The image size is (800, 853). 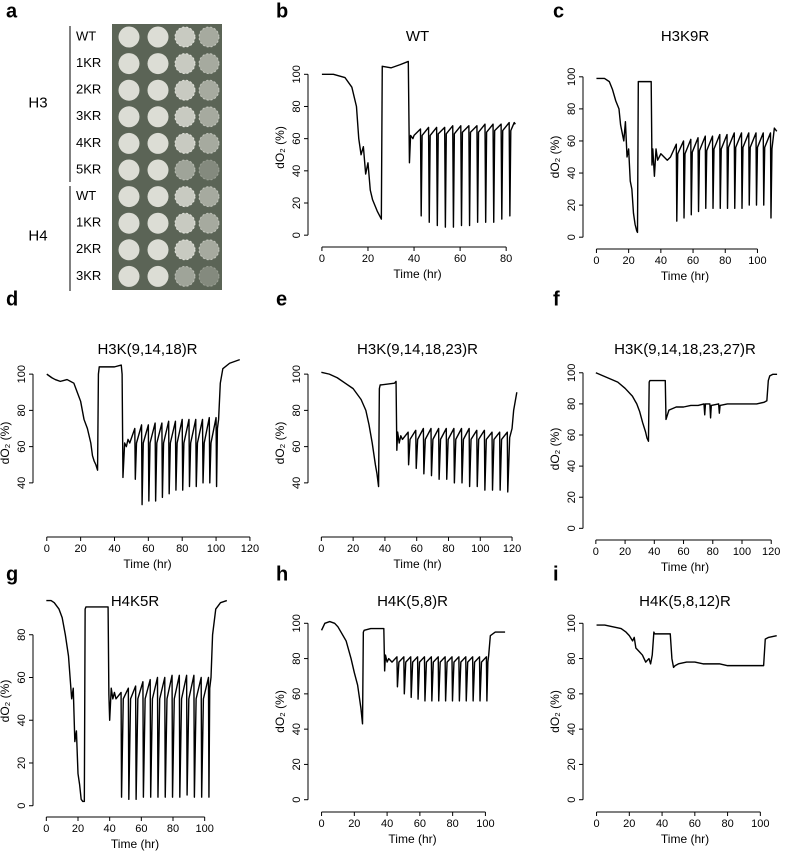 What do you see at coordinates (685, 349) in the screenshot?
I see `chart-title: H3K(9,14,18,23,27)R` at bounding box center [685, 349].